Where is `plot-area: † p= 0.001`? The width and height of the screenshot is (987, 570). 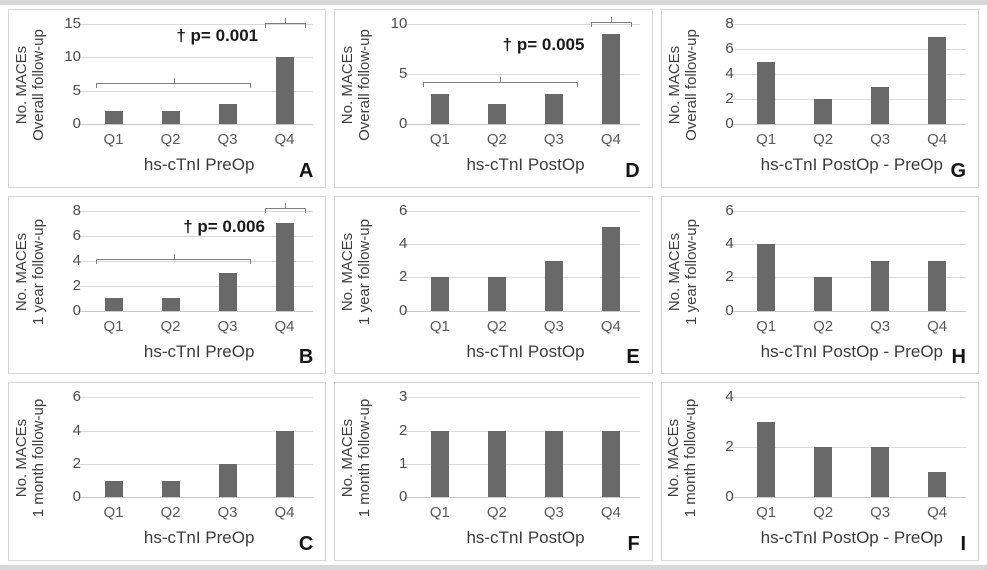
plot-area: † p= 0.001 is located at coordinates (196, 71).